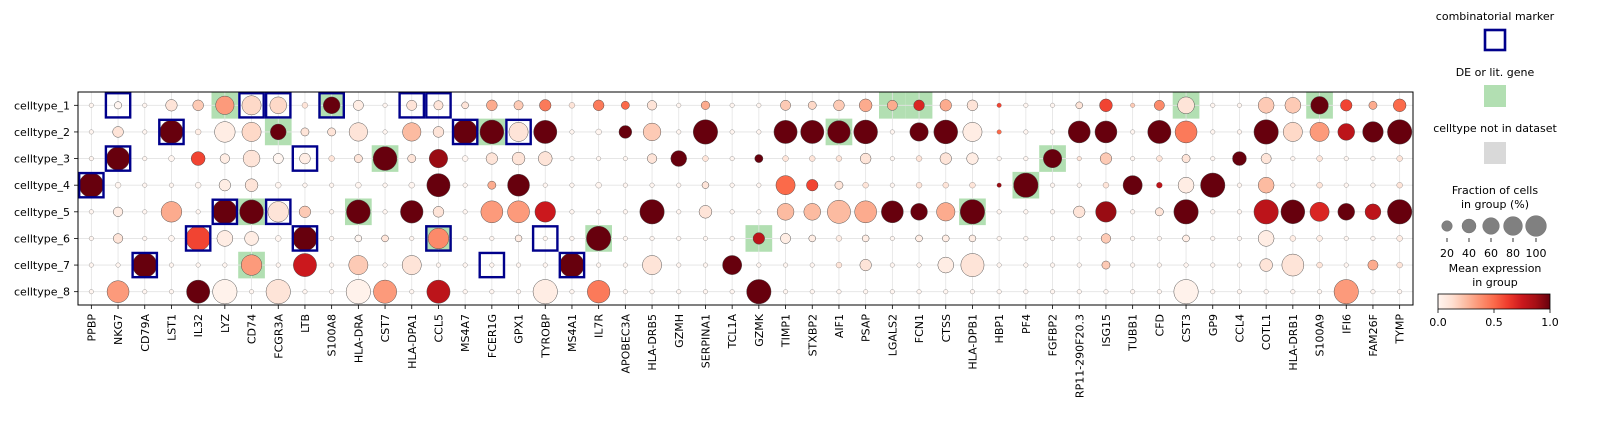  Describe the element at coordinates (1293, 342) in the screenshot. I see `x-tick-label: HLA-DRB1` at that location.